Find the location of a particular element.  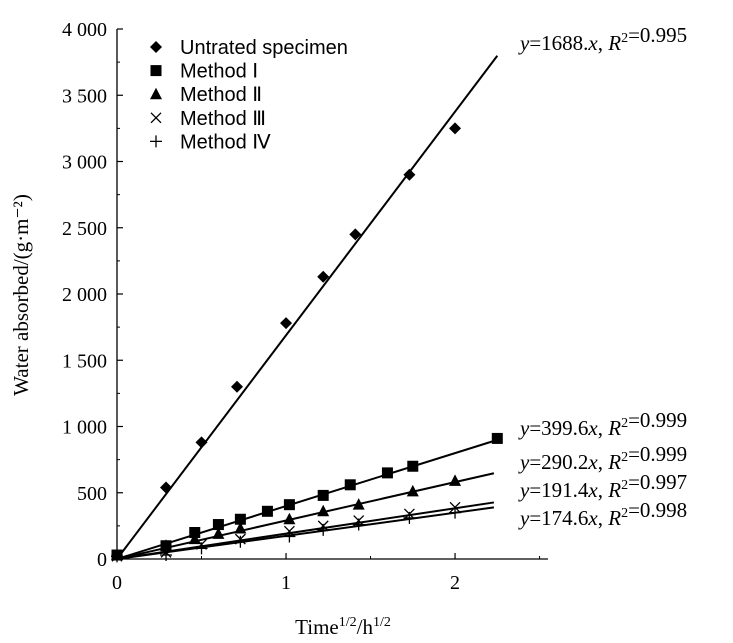

y-axis-title: Water absorbed/(g·m⁻²) is located at coordinates (21, 295).